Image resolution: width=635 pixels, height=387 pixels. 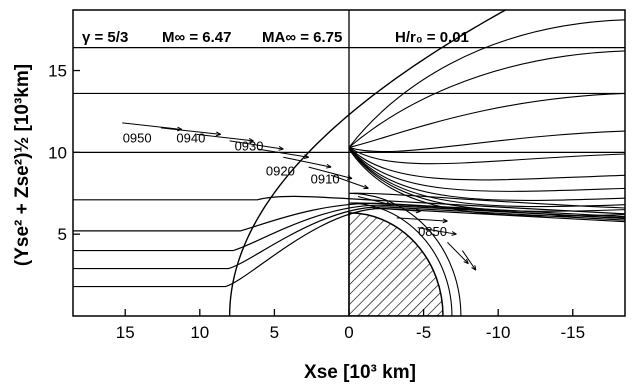 I want to click on x-tick-label: 15, so click(x=125, y=332).